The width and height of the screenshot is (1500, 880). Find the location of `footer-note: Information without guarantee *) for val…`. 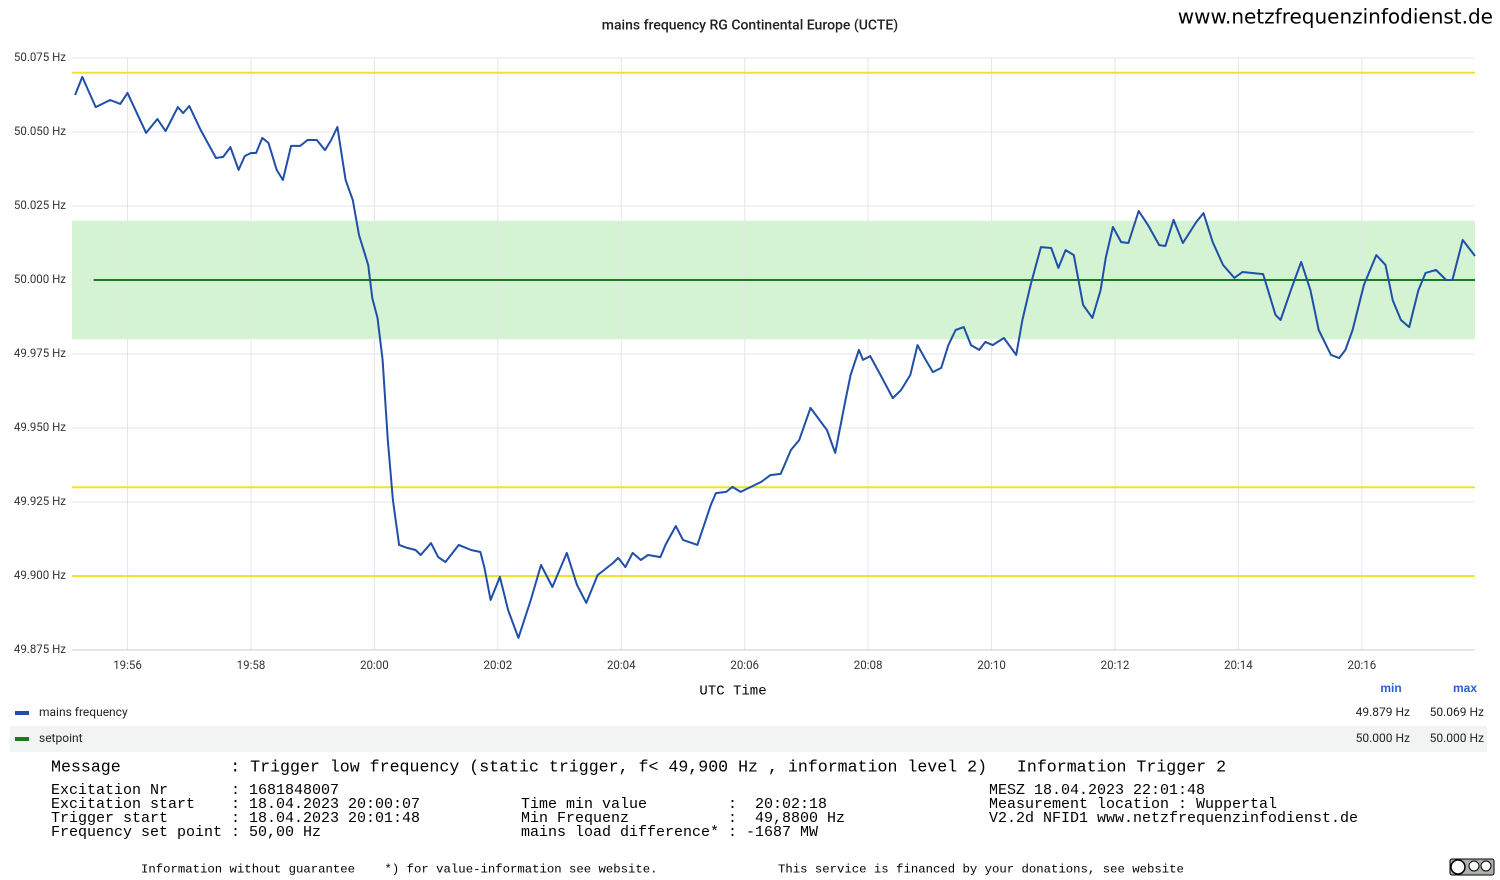

footer-note: Information without guarantee *) for val… is located at coordinates (399, 869).